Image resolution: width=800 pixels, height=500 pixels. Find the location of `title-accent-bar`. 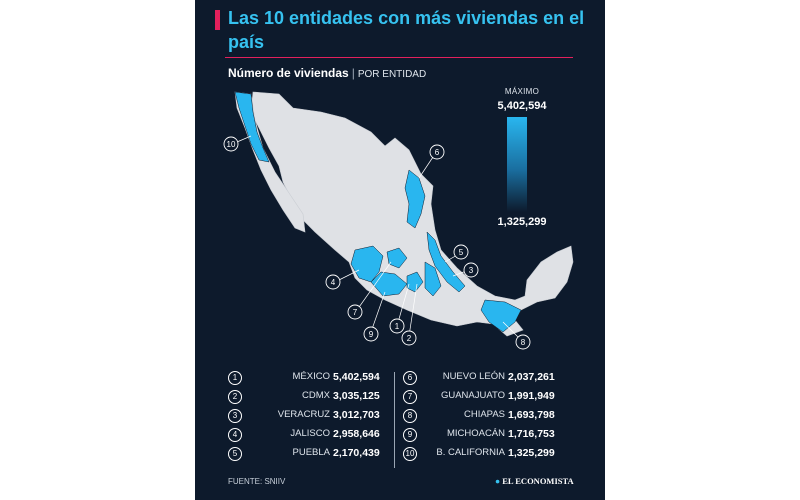

title-accent-bar is located at coordinates (217, 20).